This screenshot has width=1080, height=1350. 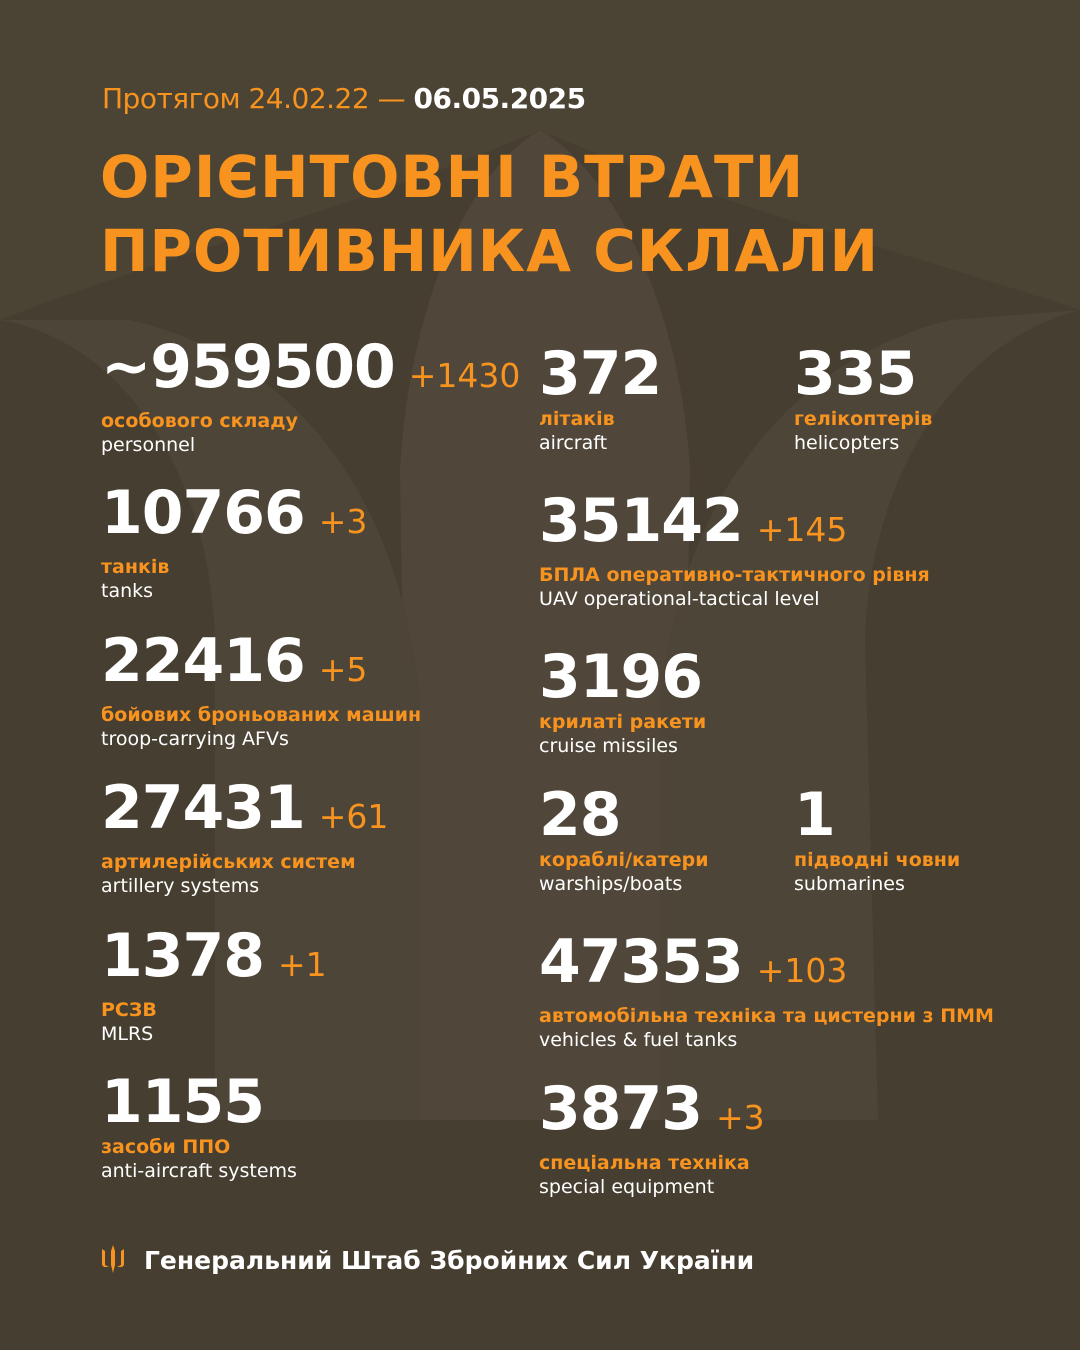 I want to click on stat-delta: +103, so click(x=802, y=970).